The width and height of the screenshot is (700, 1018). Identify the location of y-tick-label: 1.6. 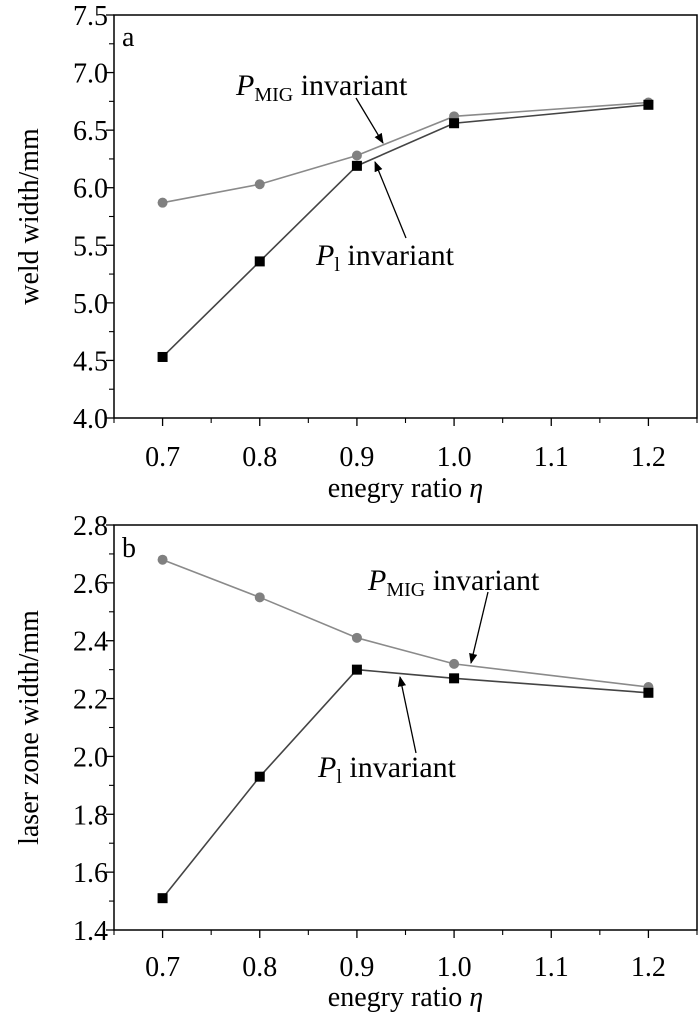
(90, 873).